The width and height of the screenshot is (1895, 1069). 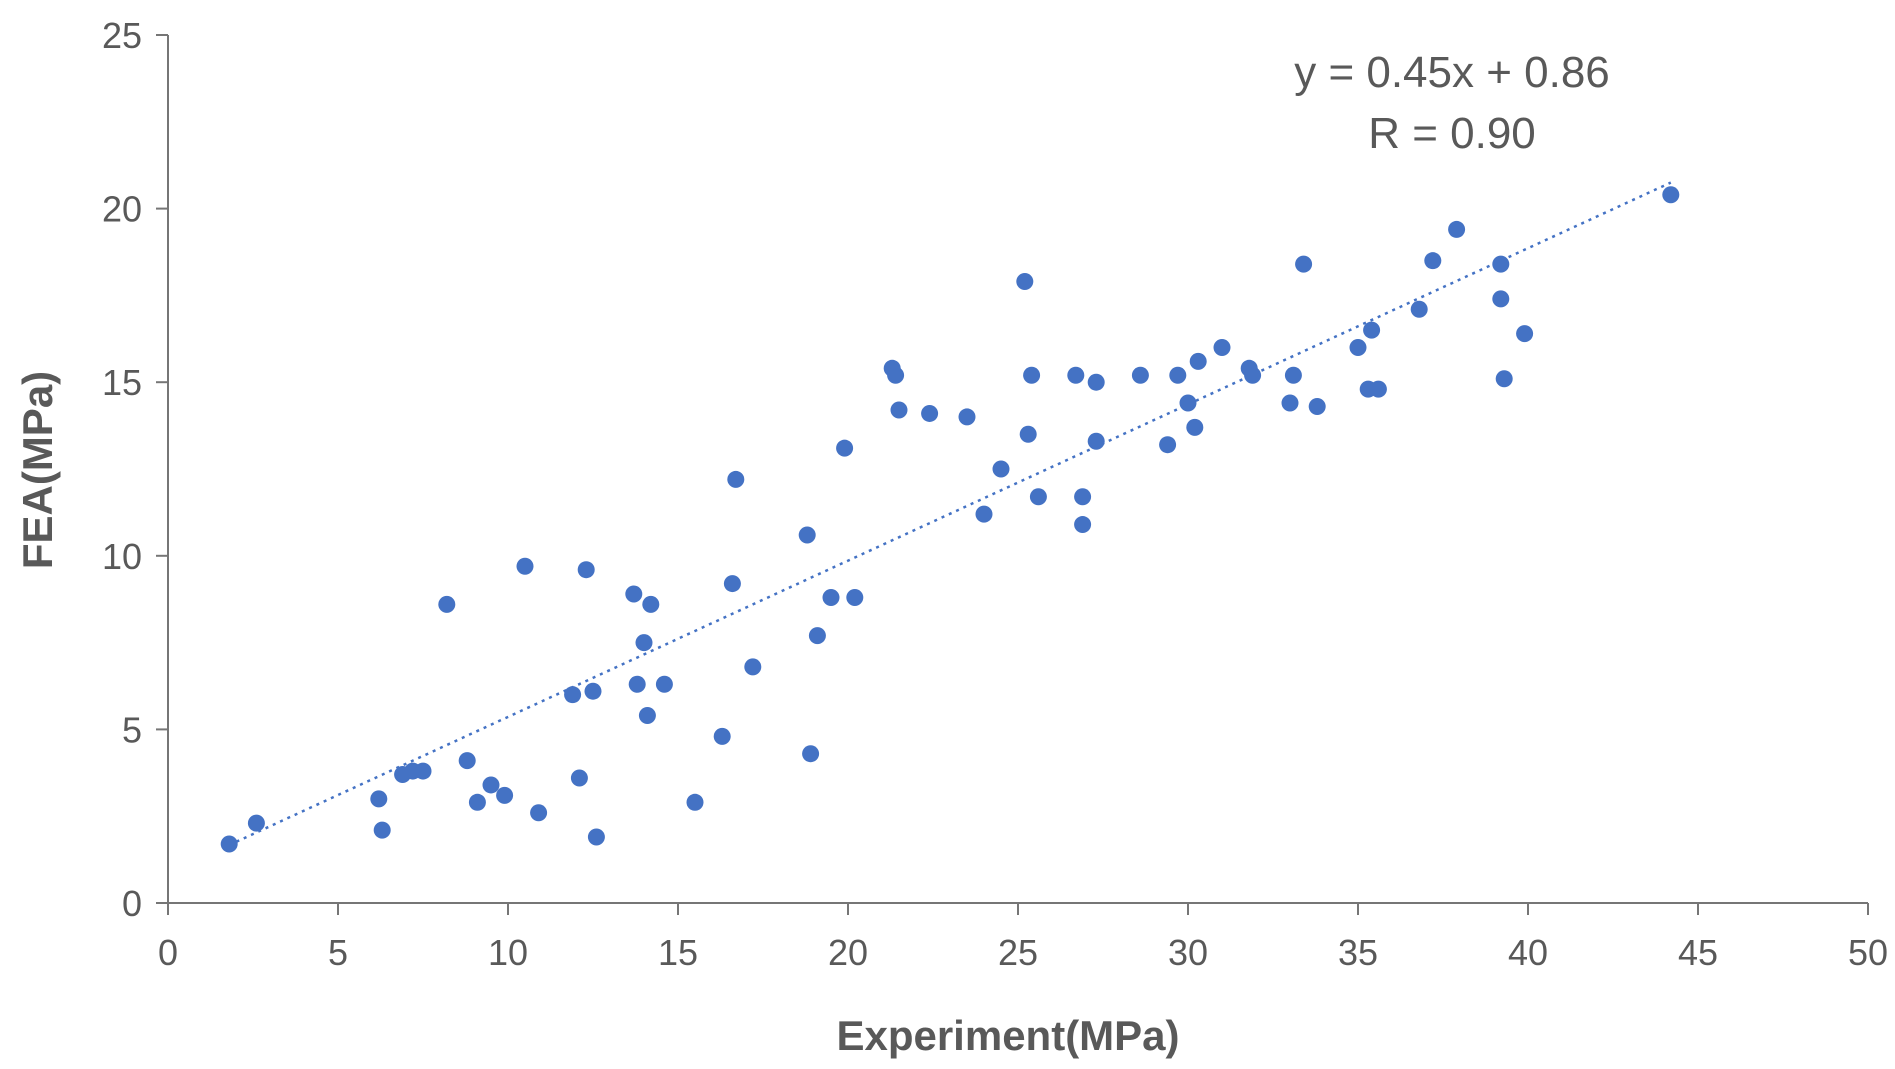 What do you see at coordinates (338, 952) in the screenshot?
I see `x-tick-label: 5` at bounding box center [338, 952].